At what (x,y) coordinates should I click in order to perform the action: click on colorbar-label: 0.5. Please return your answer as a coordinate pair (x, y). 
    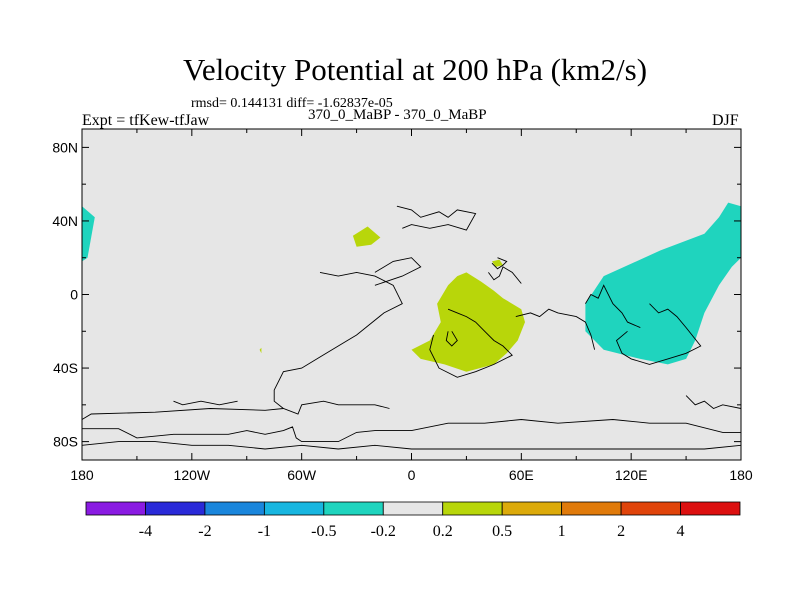
    Looking at the image, I should click on (502, 531).